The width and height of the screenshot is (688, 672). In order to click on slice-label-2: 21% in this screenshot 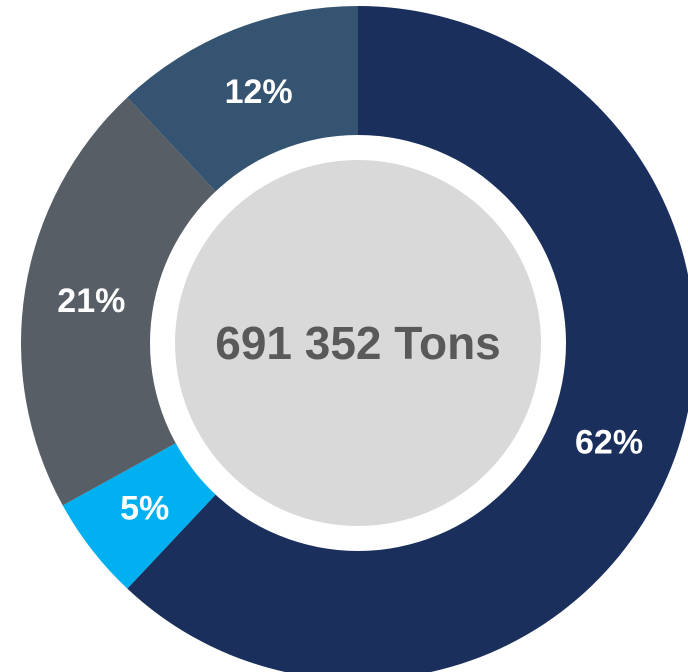, I will do `click(91, 301)`.